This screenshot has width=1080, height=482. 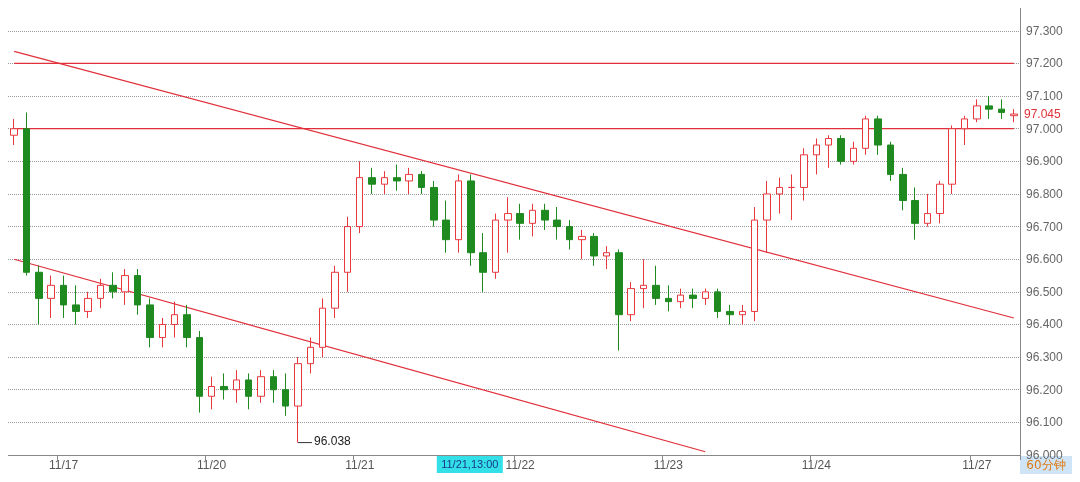 I want to click on y-tick-label: 96.700, so click(x=1045, y=226).